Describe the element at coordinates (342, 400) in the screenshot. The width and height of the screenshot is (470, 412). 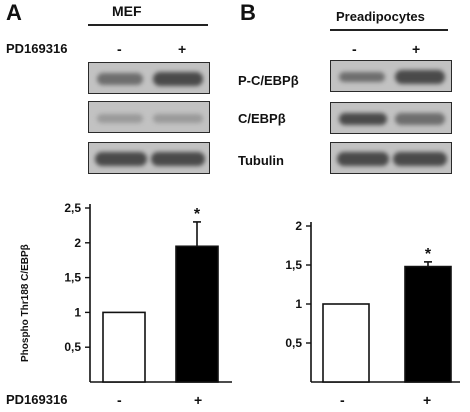
I see `bottom-b-sign-minus: -` at that location.